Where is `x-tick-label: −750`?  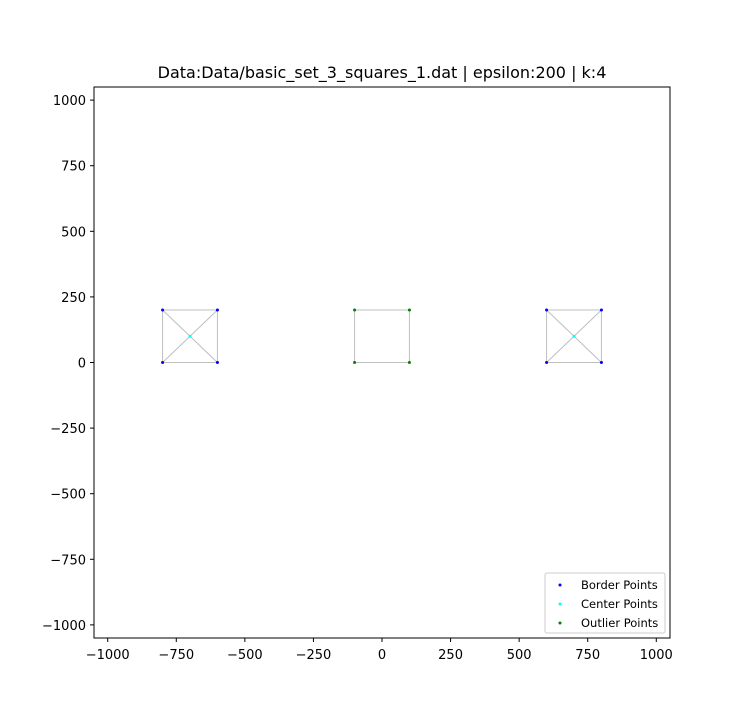 x-tick-label: −750 is located at coordinates (176, 655).